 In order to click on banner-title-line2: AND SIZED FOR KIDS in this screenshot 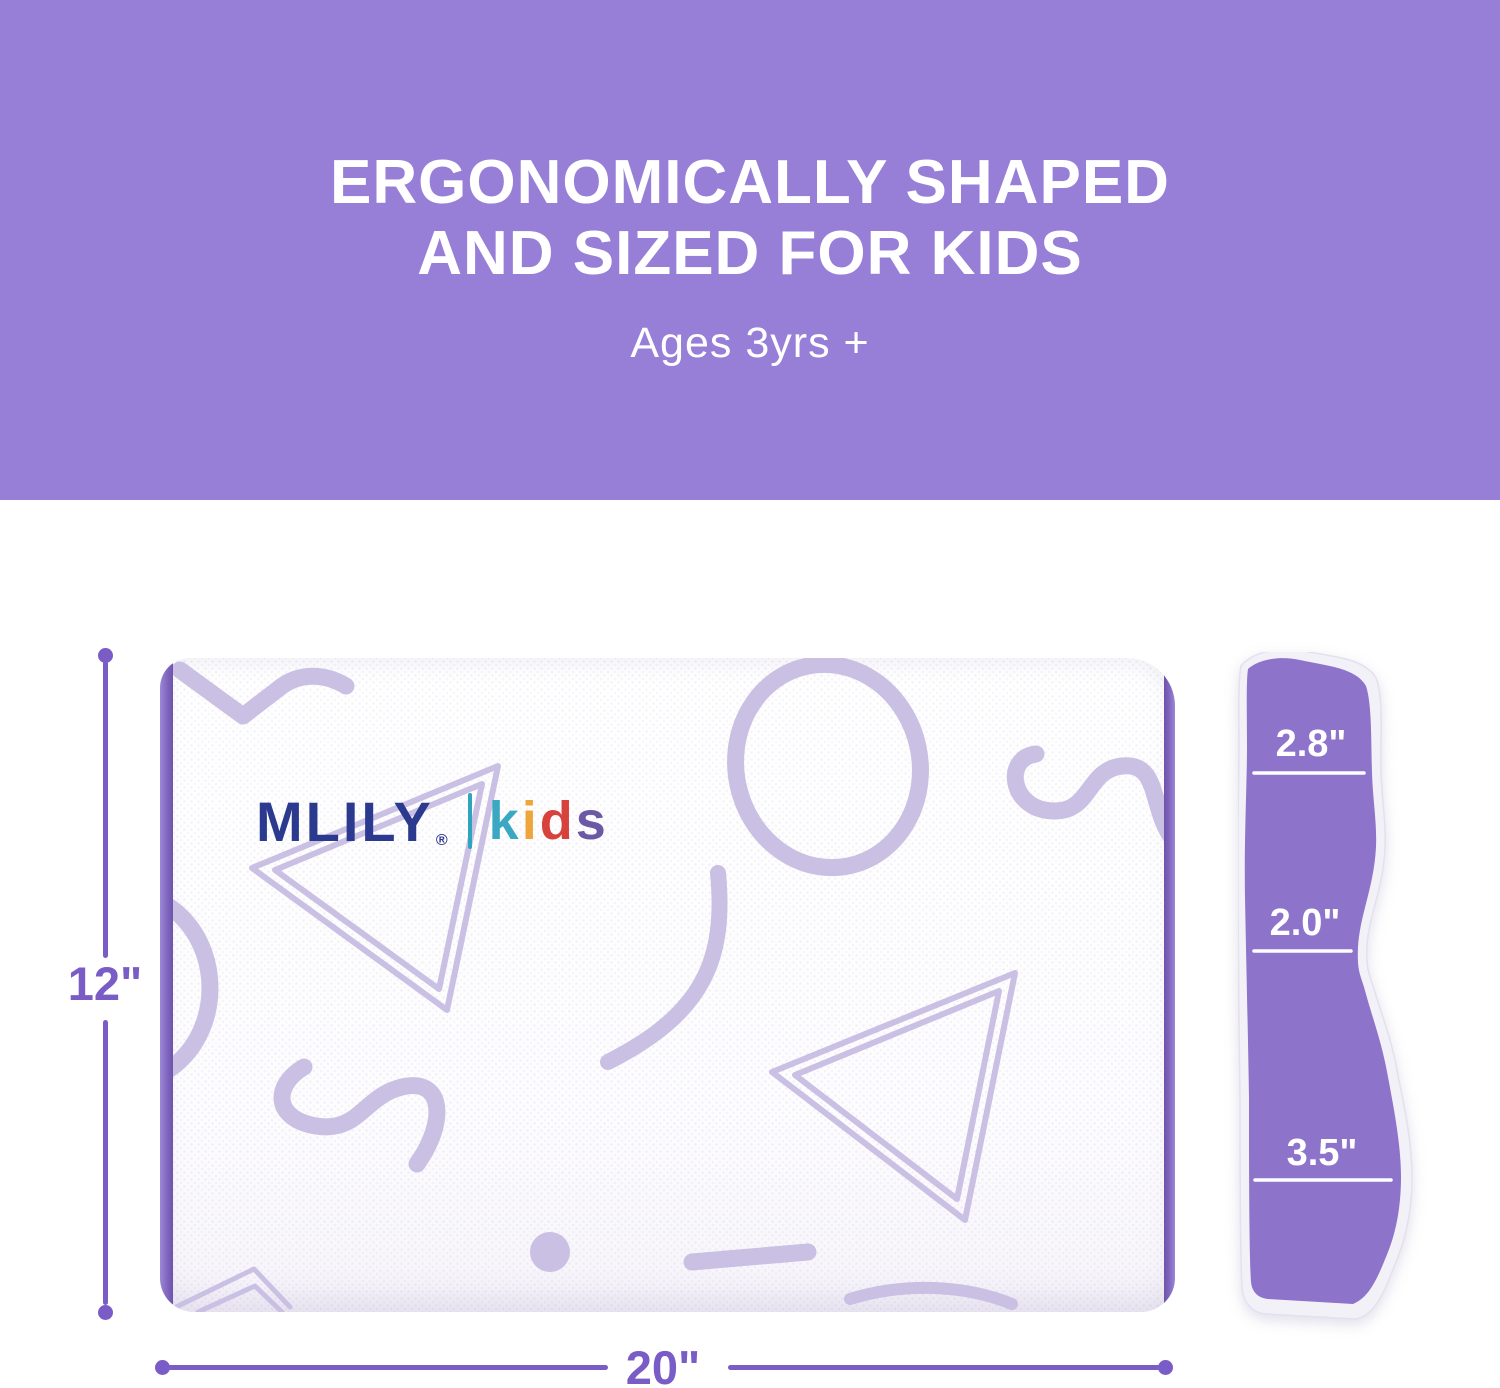, I will do `click(750, 253)`.